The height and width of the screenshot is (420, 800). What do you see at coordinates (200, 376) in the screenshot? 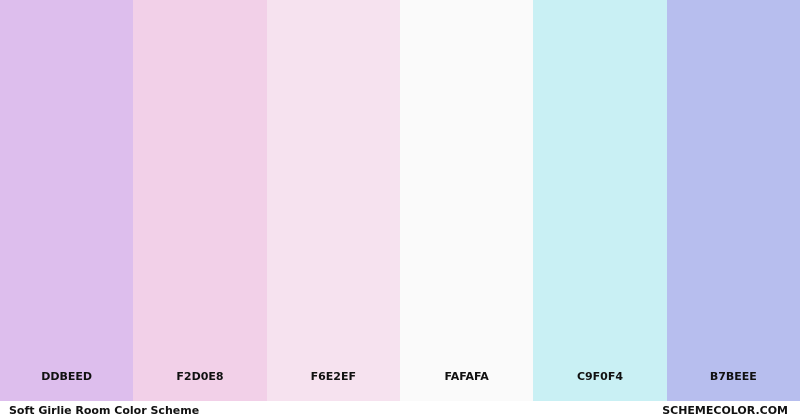
I see `hex-code: F2D0E8` at bounding box center [200, 376].